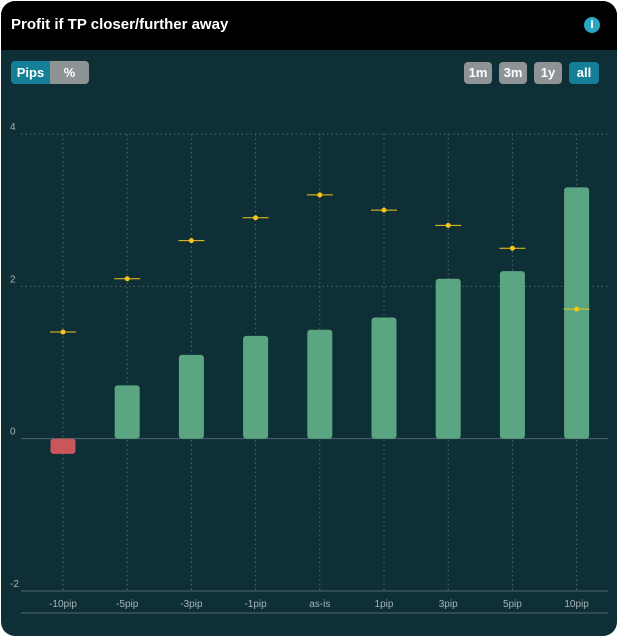 The width and height of the screenshot is (618, 637). I want to click on period-1m-button: 1m, so click(478, 73).